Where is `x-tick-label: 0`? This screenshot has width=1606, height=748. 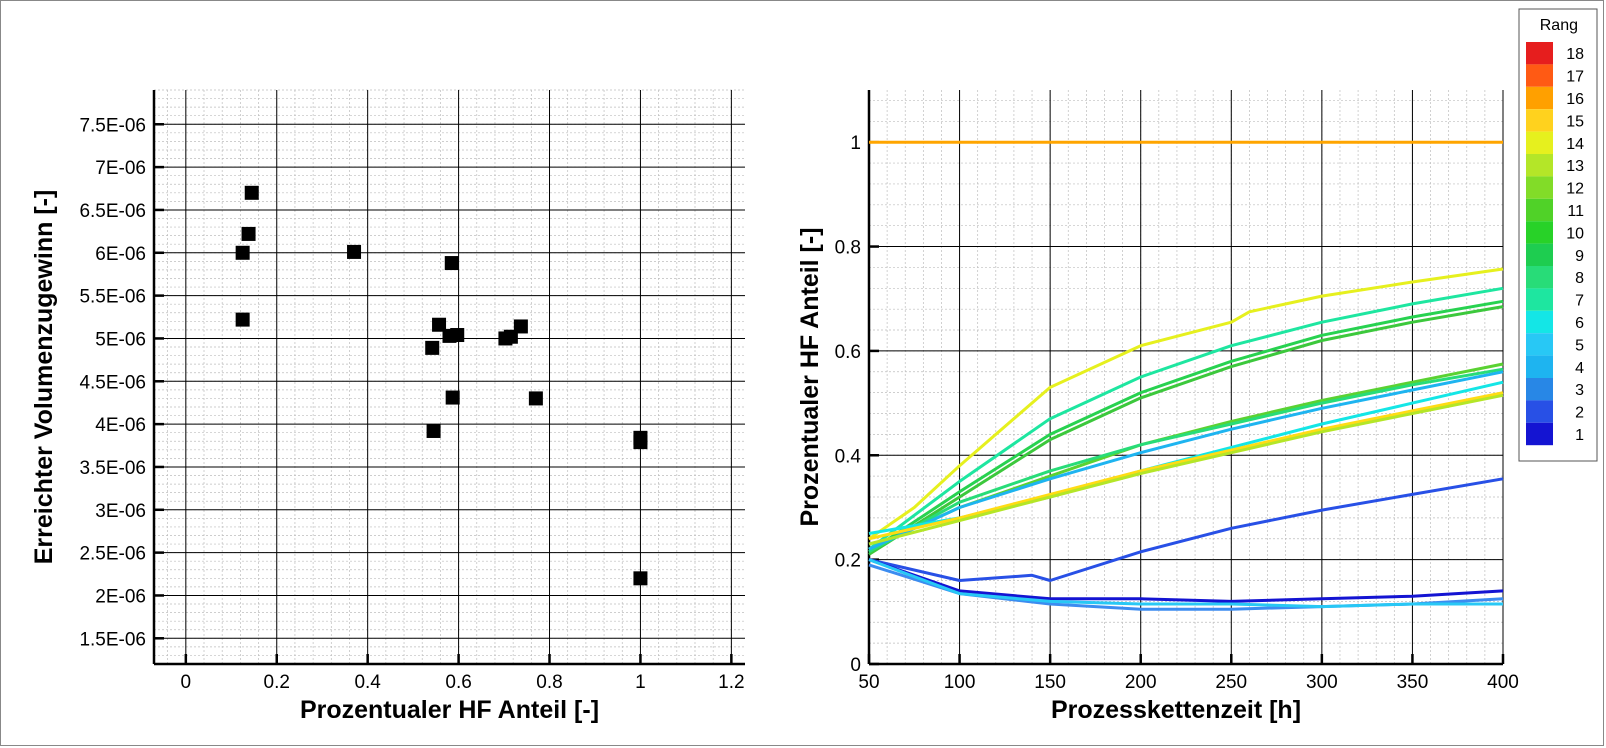 x-tick-label: 0 is located at coordinates (186, 682).